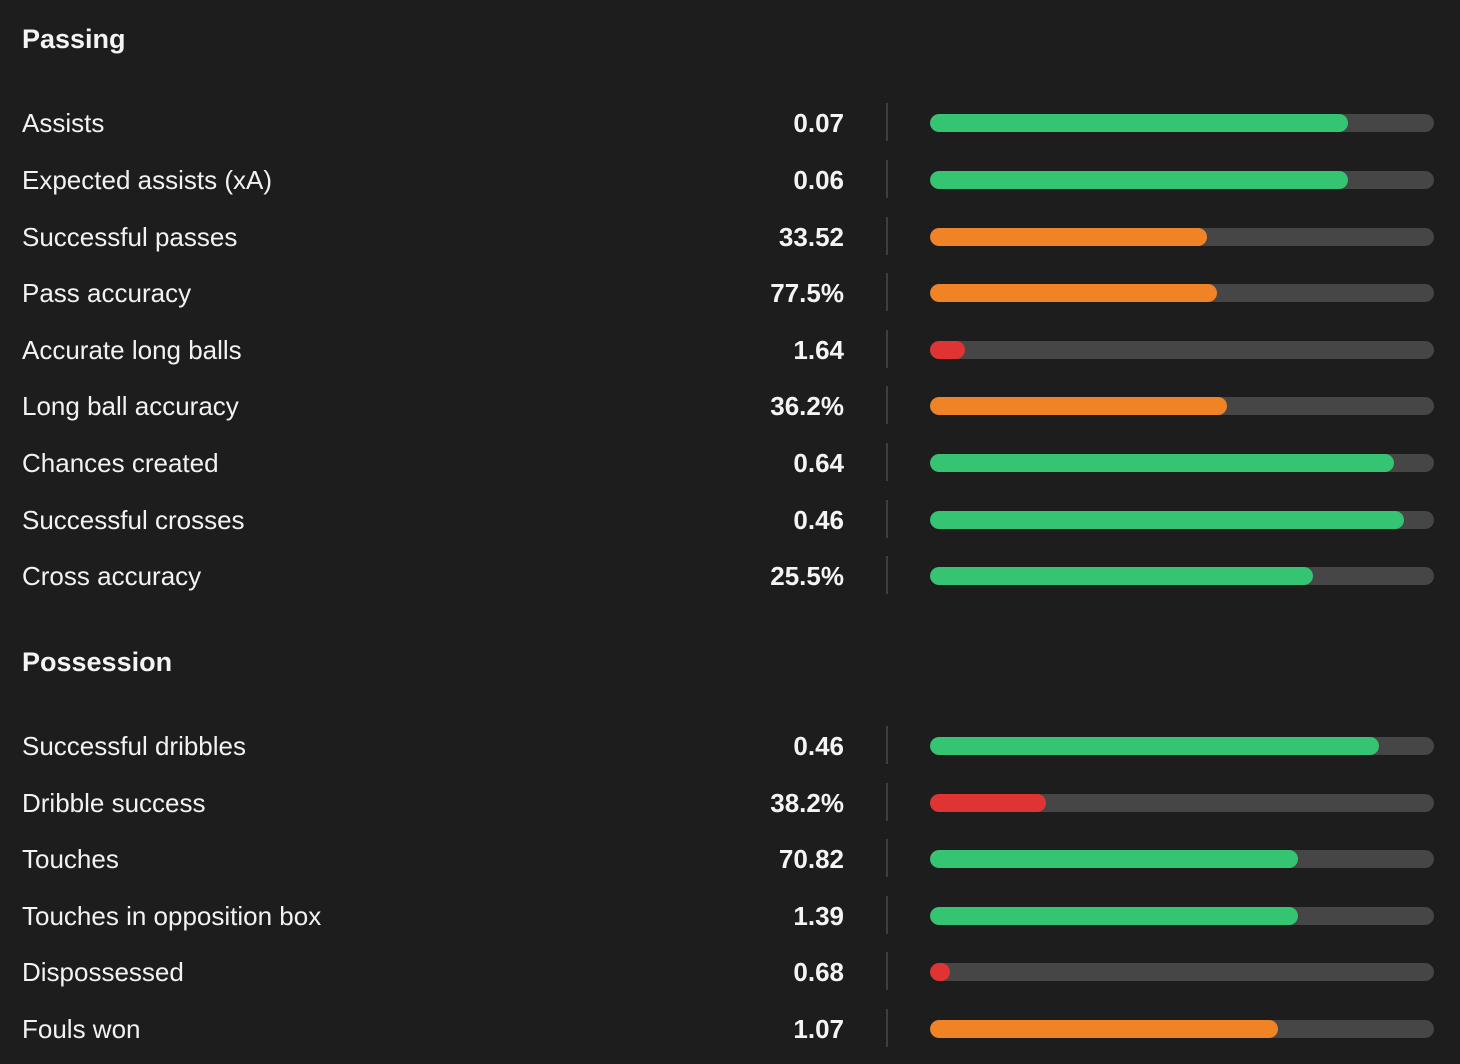 The width and height of the screenshot is (1460, 1064). What do you see at coordinates (730, 916) in the screenshot?
I see `stat-row-touches-in-opposition-box: Touches in opposition box 1.39` at bounding box center [730, 916].